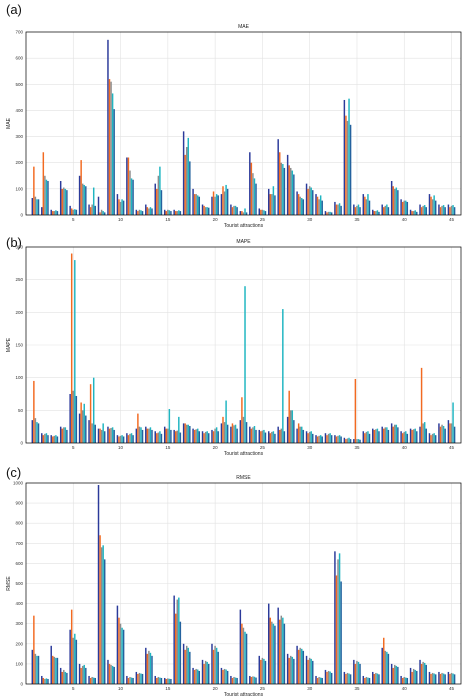 Image resolution: width=474 pixels, height=696 pixels. I want to click on y-tick-label: 1000, so click(18, 483).